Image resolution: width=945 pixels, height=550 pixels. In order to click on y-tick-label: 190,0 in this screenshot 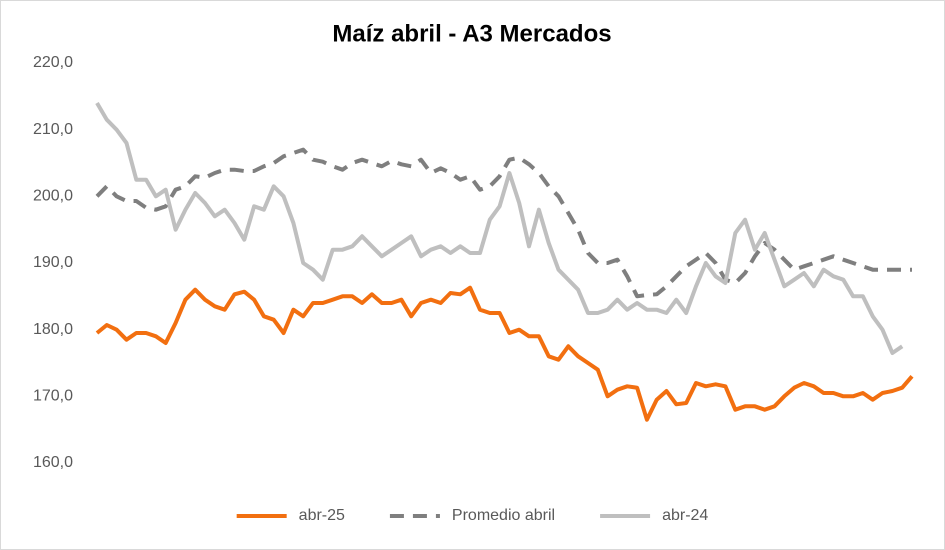, I will do `click(53, 262)`.